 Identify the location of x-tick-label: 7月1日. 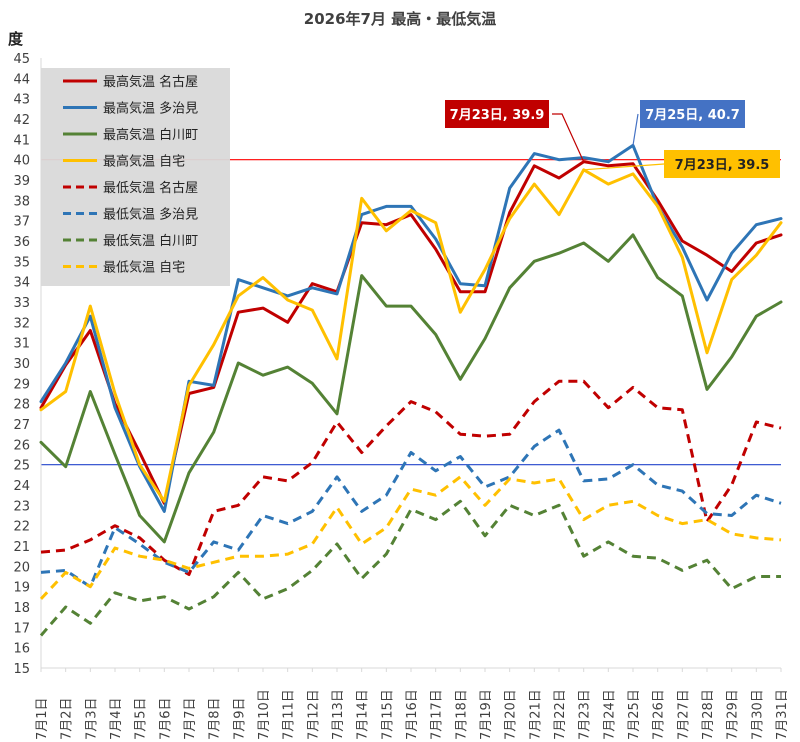
(42, 718).